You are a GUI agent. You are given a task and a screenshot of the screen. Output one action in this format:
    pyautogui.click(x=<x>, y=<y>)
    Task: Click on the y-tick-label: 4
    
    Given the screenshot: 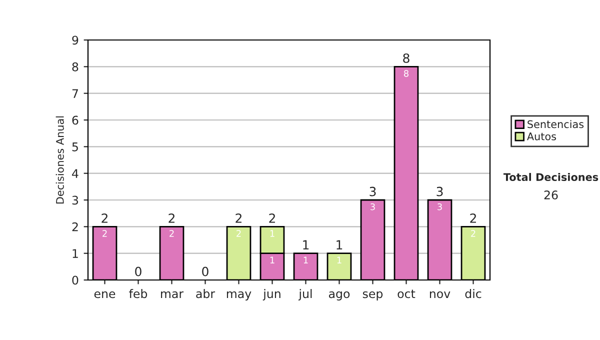 What is the action you would take?
    pyautogui.click(x=75, y=173)
    